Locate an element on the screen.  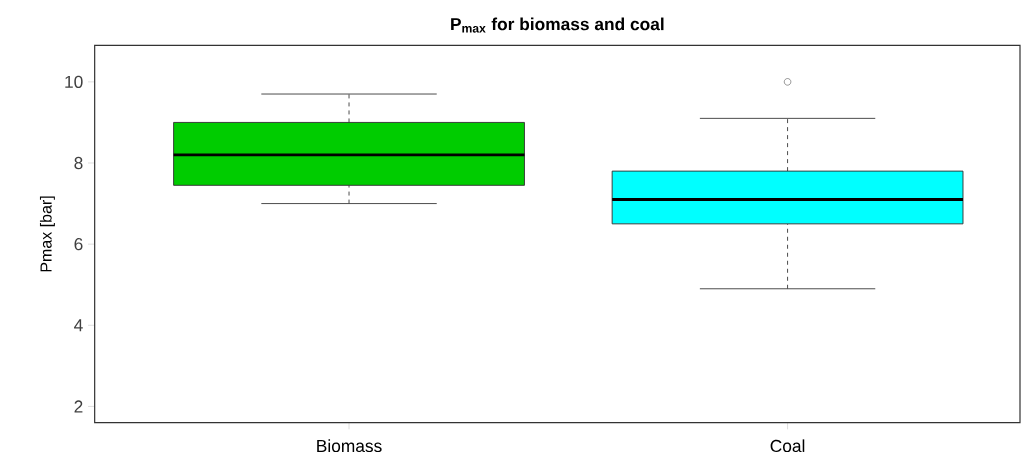
chart-title: P$_{max}$ for biomass and coal is located at coordinates (557, 25).